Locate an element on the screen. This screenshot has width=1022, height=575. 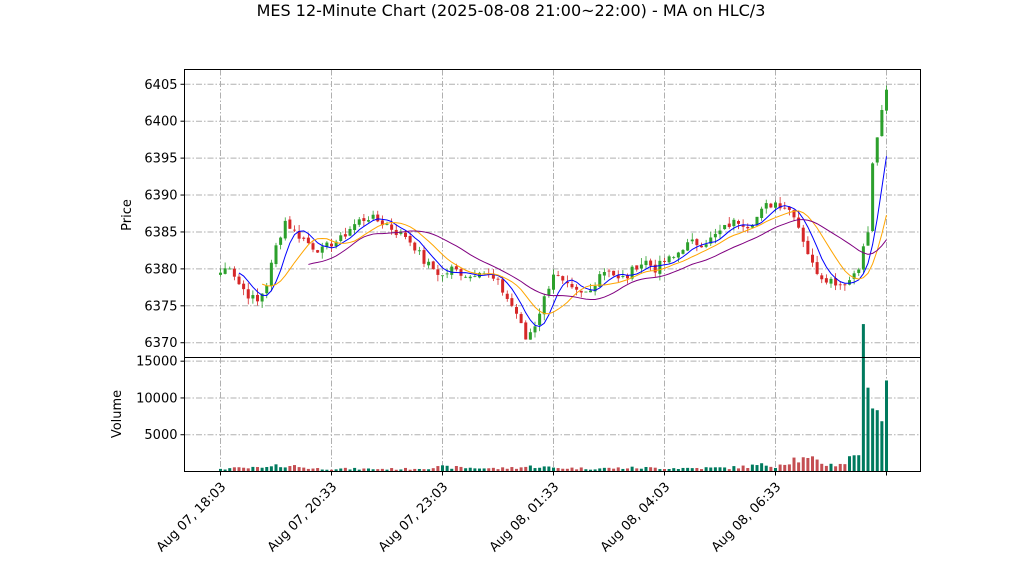
x-tick-label: Aug 07, 18:03 is located at coordinates (192, 518).